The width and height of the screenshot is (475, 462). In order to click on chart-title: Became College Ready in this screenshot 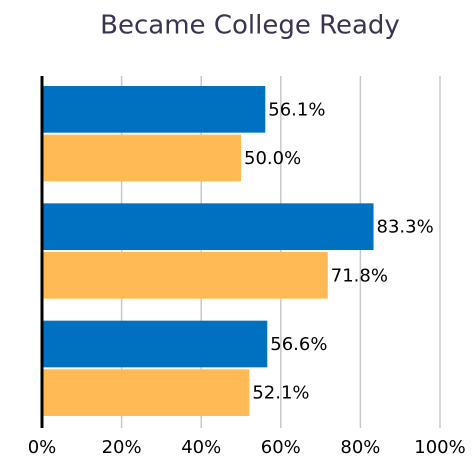, I will do `click(250, 26)`.